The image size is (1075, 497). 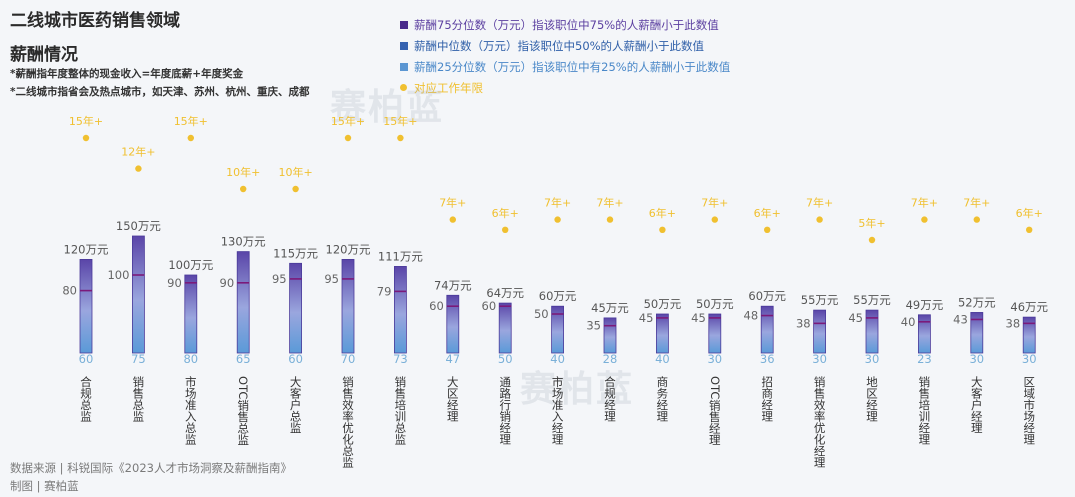 What do you see at coordinates (95, 21) in the screenshot?
I see `chart-title-line1: 二线城市医药销售领域` at bounding box center [95, 21].